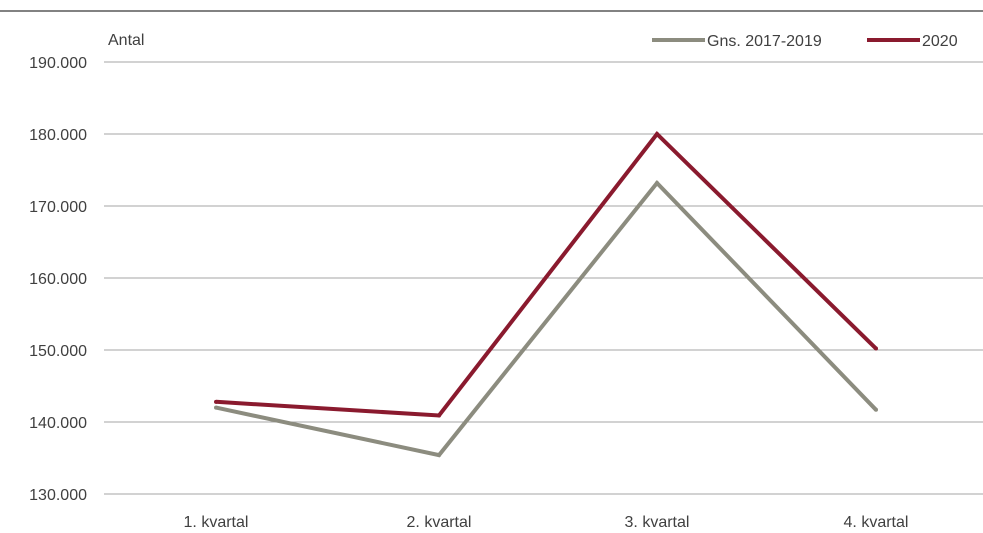  Describe the element at coordinates (58, 63) in the screenshot. I see `y-tick-label: 190.000` at that location.